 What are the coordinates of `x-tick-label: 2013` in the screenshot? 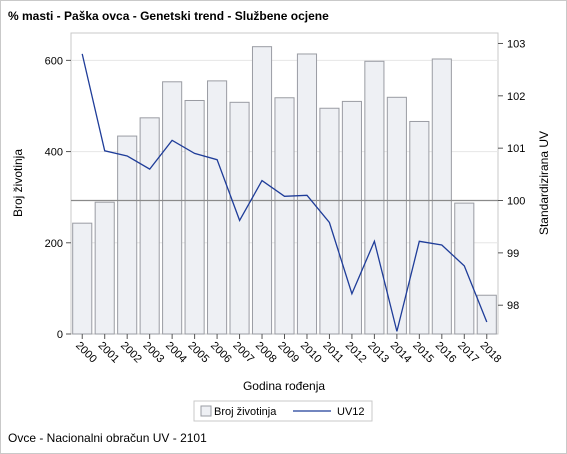 It's located at (378, 353).